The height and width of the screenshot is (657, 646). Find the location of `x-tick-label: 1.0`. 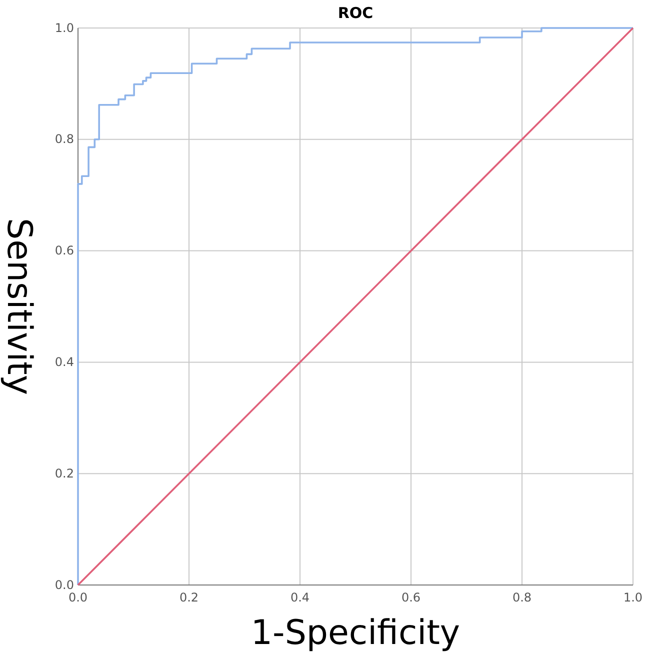

x-tick-label: 1.0 is located at coordinates (633, 597).